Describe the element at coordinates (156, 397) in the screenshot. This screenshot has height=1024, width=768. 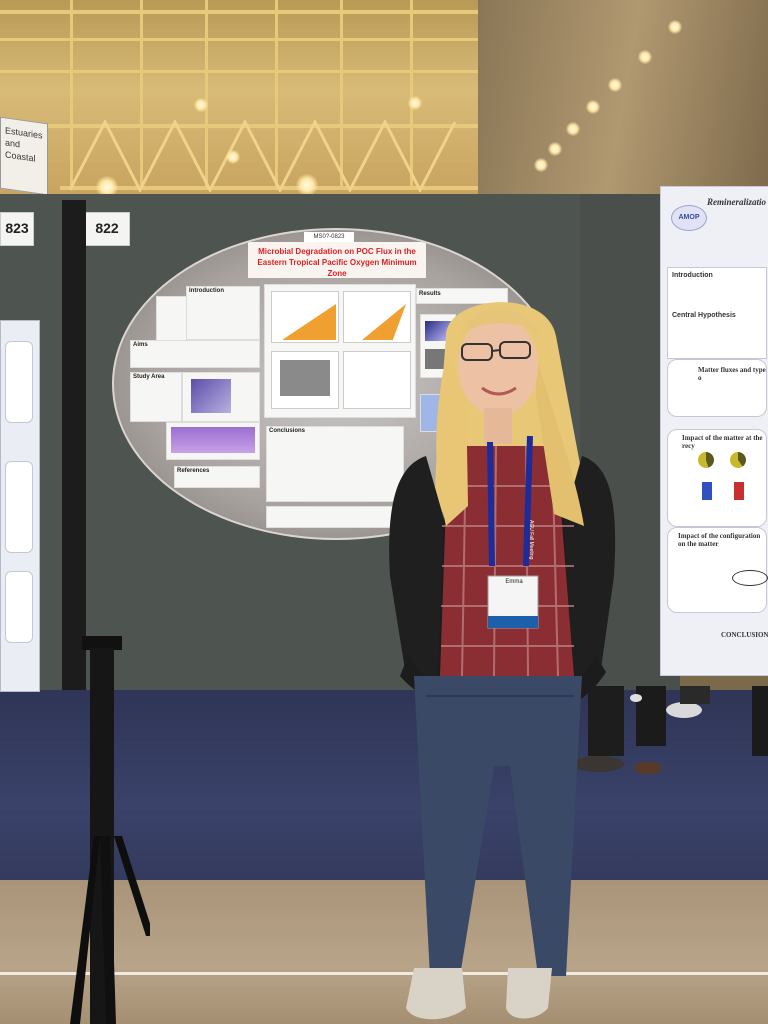
I see `poster-study-area: Study Area` at that location.